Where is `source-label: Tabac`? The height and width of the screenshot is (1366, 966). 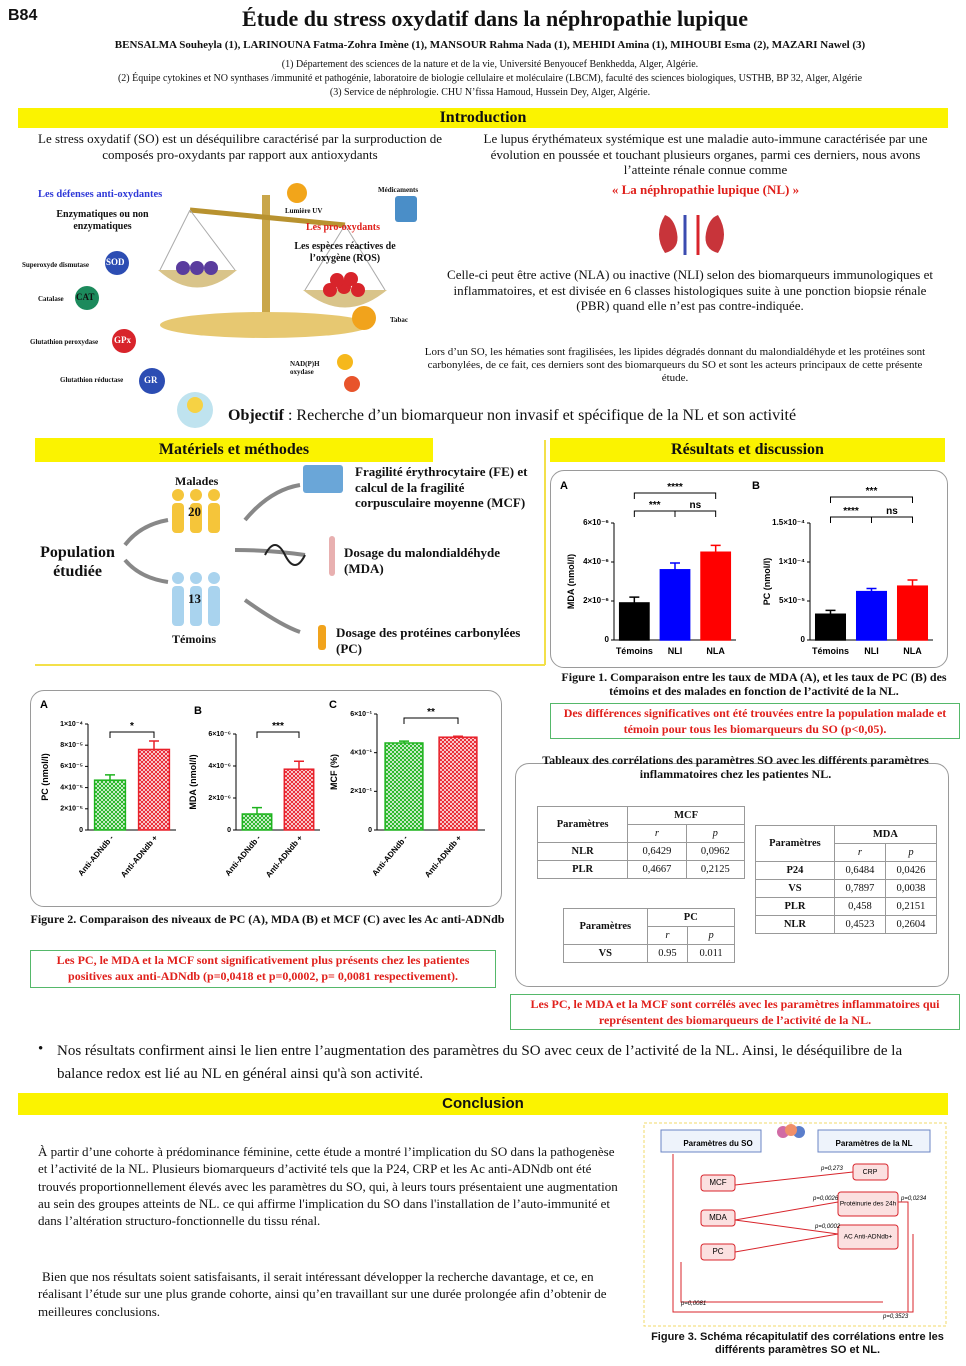
source-label: Tabac is located at coordinates (399, 320).